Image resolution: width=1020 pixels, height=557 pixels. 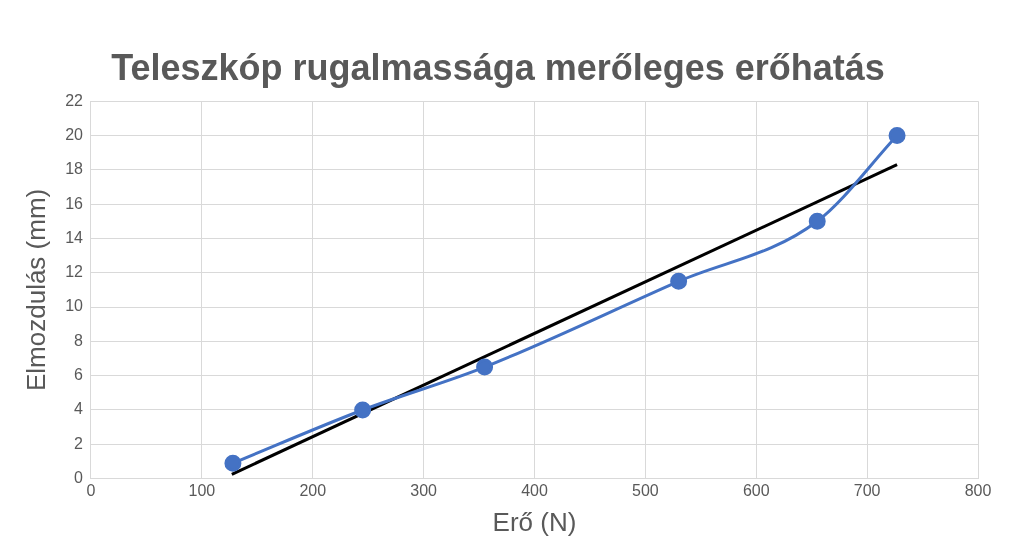 I want to click on y-tick-label: 4, so click(x=79, y=409).